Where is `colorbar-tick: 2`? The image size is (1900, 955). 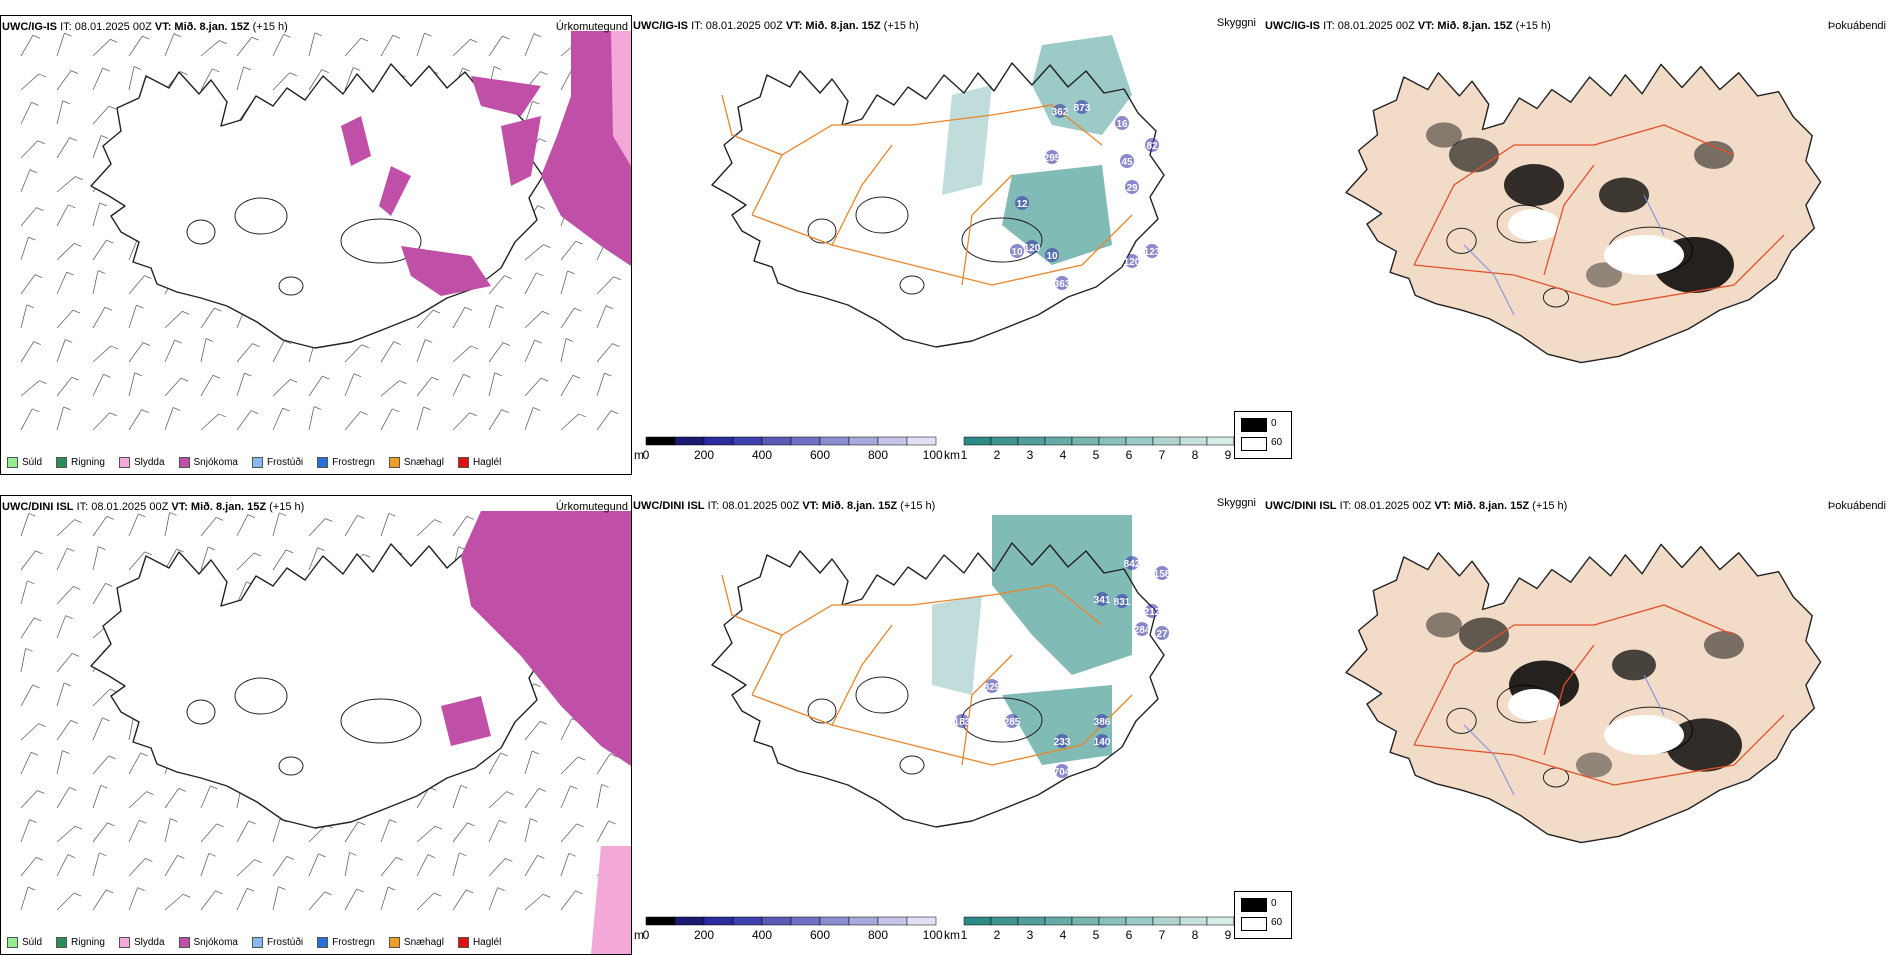 colorbar-tick: 2 is located at coordinates (997, 934).